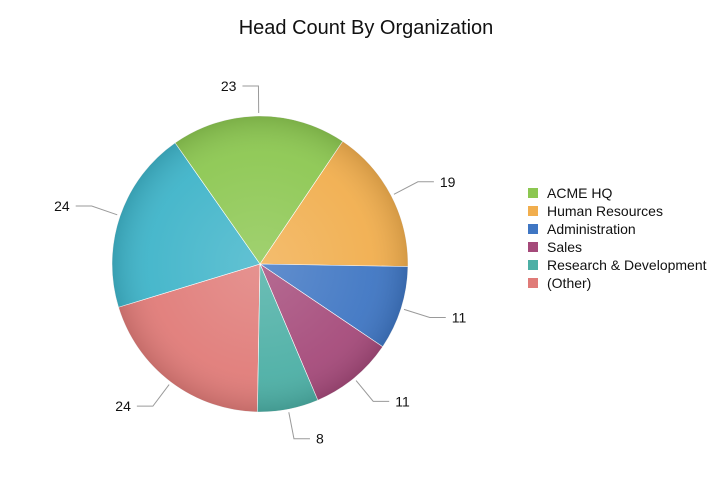 The width and height of the screenshot is (727, 499). I want to click on legend-item: Administration, so click(617, 229).